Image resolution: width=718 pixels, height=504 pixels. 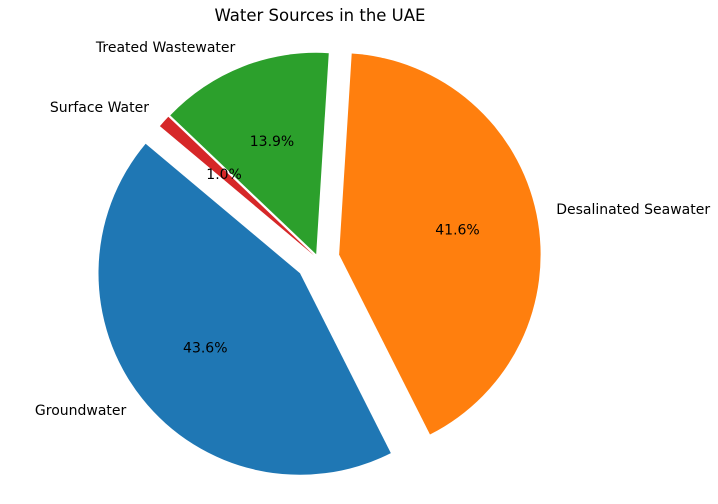 I want to click on category-label-desalinated-seawater: Desalinated Seawater, so click(x=633, y=210).